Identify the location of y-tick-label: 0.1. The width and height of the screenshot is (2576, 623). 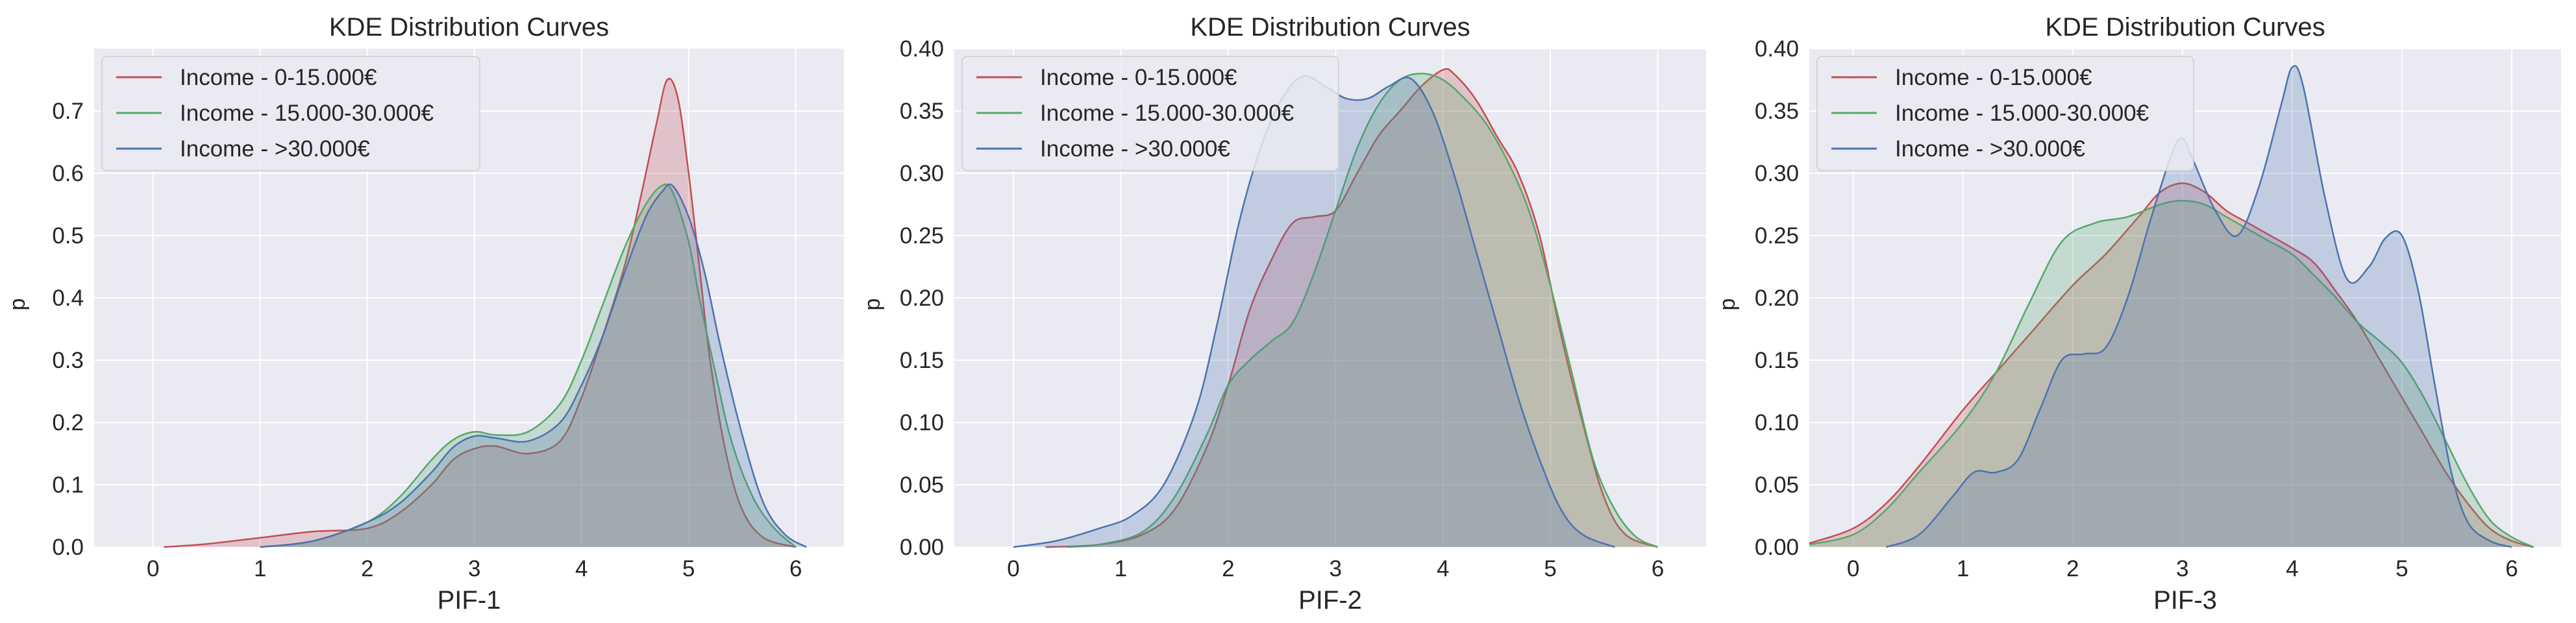
(68, 485).